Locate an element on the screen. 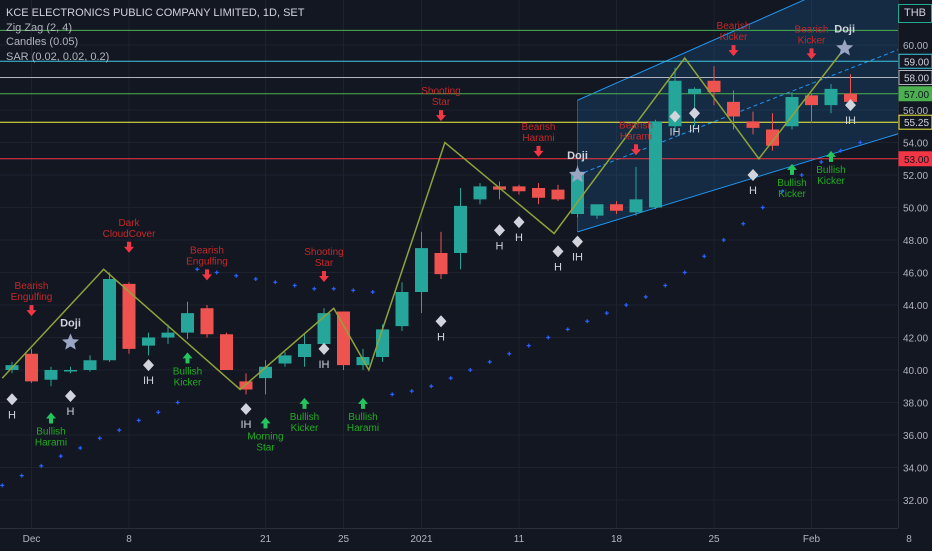  indicator-candles: Candles (0.05) is located at coordinates (42, 42).